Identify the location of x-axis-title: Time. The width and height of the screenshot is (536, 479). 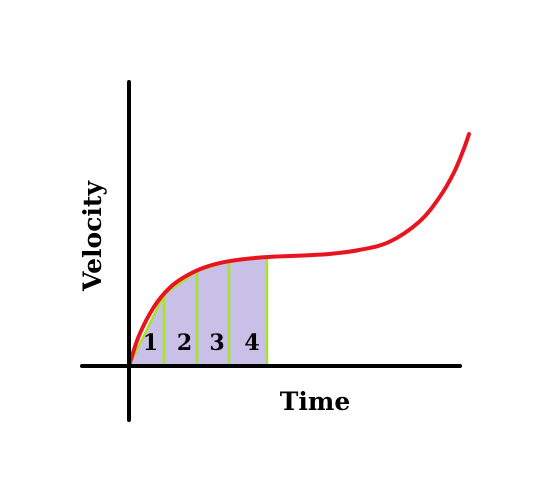
(315, 401).